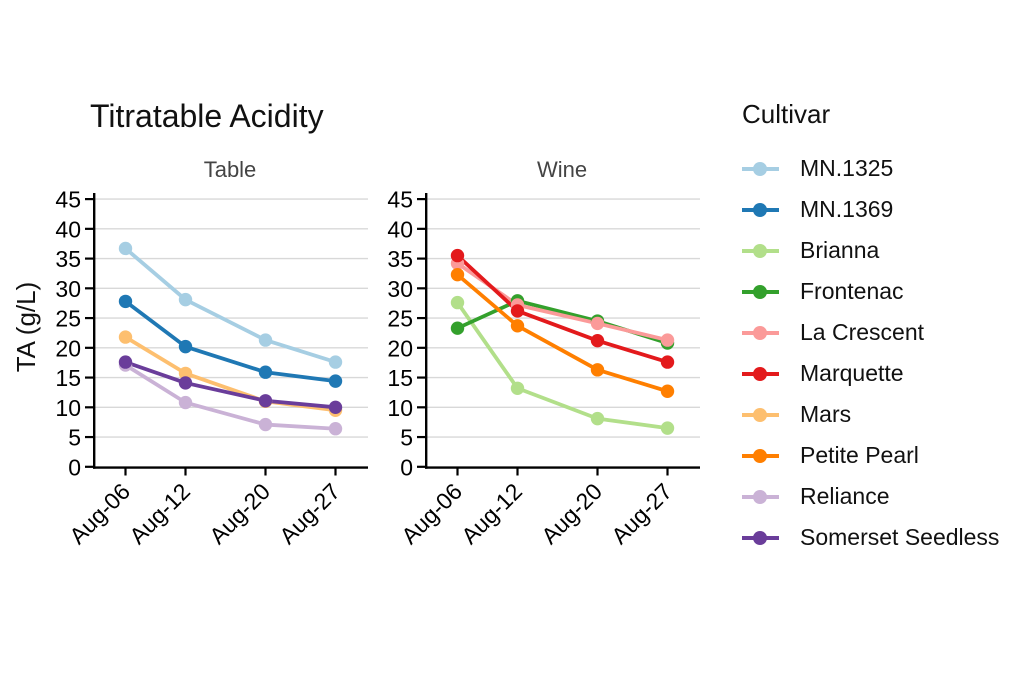 This screenshot has height=683, width=1024. Describe the element at coordinates (870, 414) in the screenshot. I see `legend-item-mars: Mars` at that location.